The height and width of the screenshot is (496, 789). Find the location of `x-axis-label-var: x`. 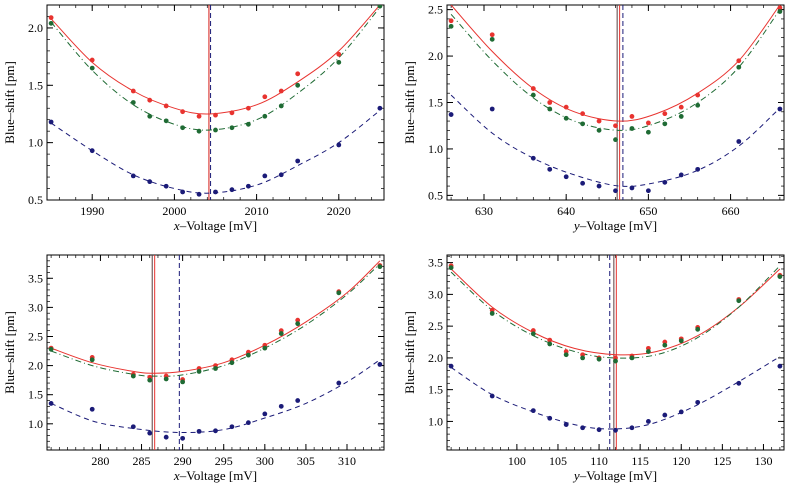

x-axis-label-var: x is located at coordinates (176, 475).